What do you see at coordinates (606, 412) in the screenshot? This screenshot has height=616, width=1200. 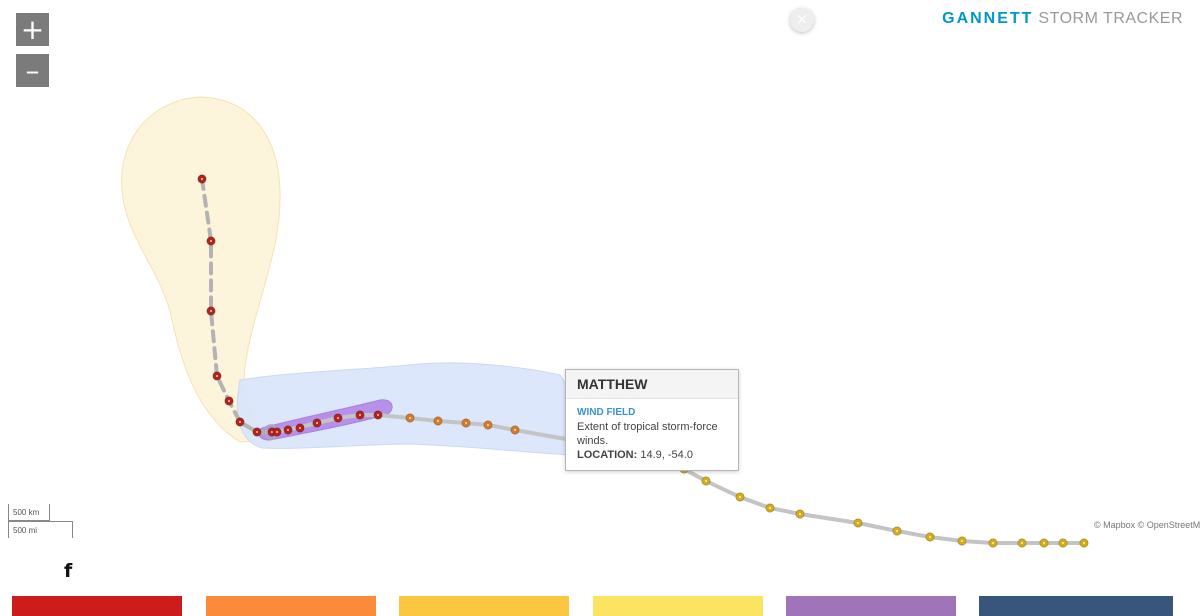 I see `popup-layer-label: WIND FIELD` at bounding box center [606, 412].